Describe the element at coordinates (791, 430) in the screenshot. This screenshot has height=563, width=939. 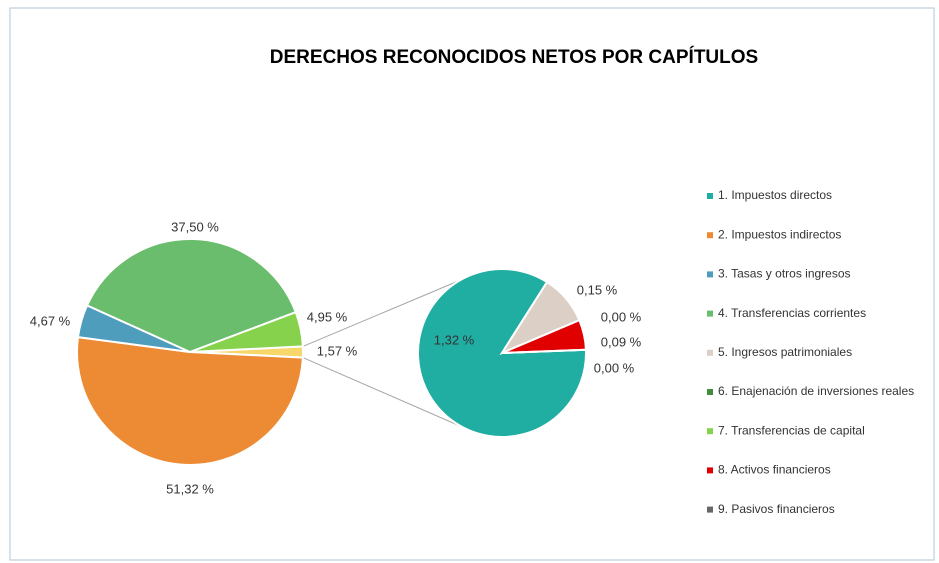
I see `legend-label: 7. Transferencias de capital` at that location.